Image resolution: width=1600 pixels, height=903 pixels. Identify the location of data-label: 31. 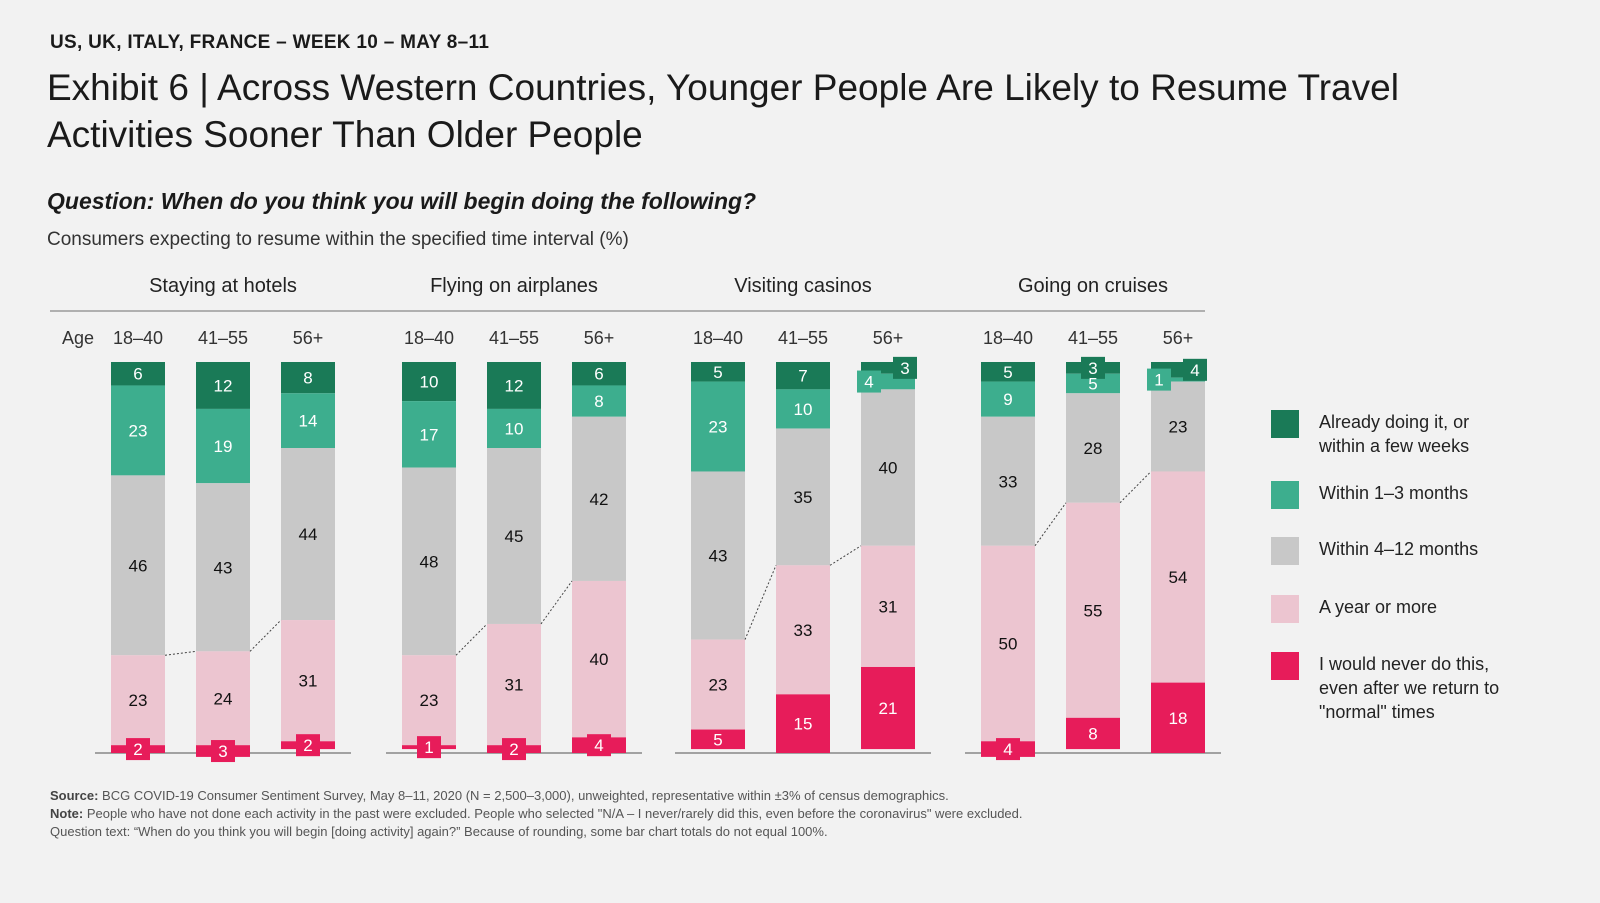
(514, 685).